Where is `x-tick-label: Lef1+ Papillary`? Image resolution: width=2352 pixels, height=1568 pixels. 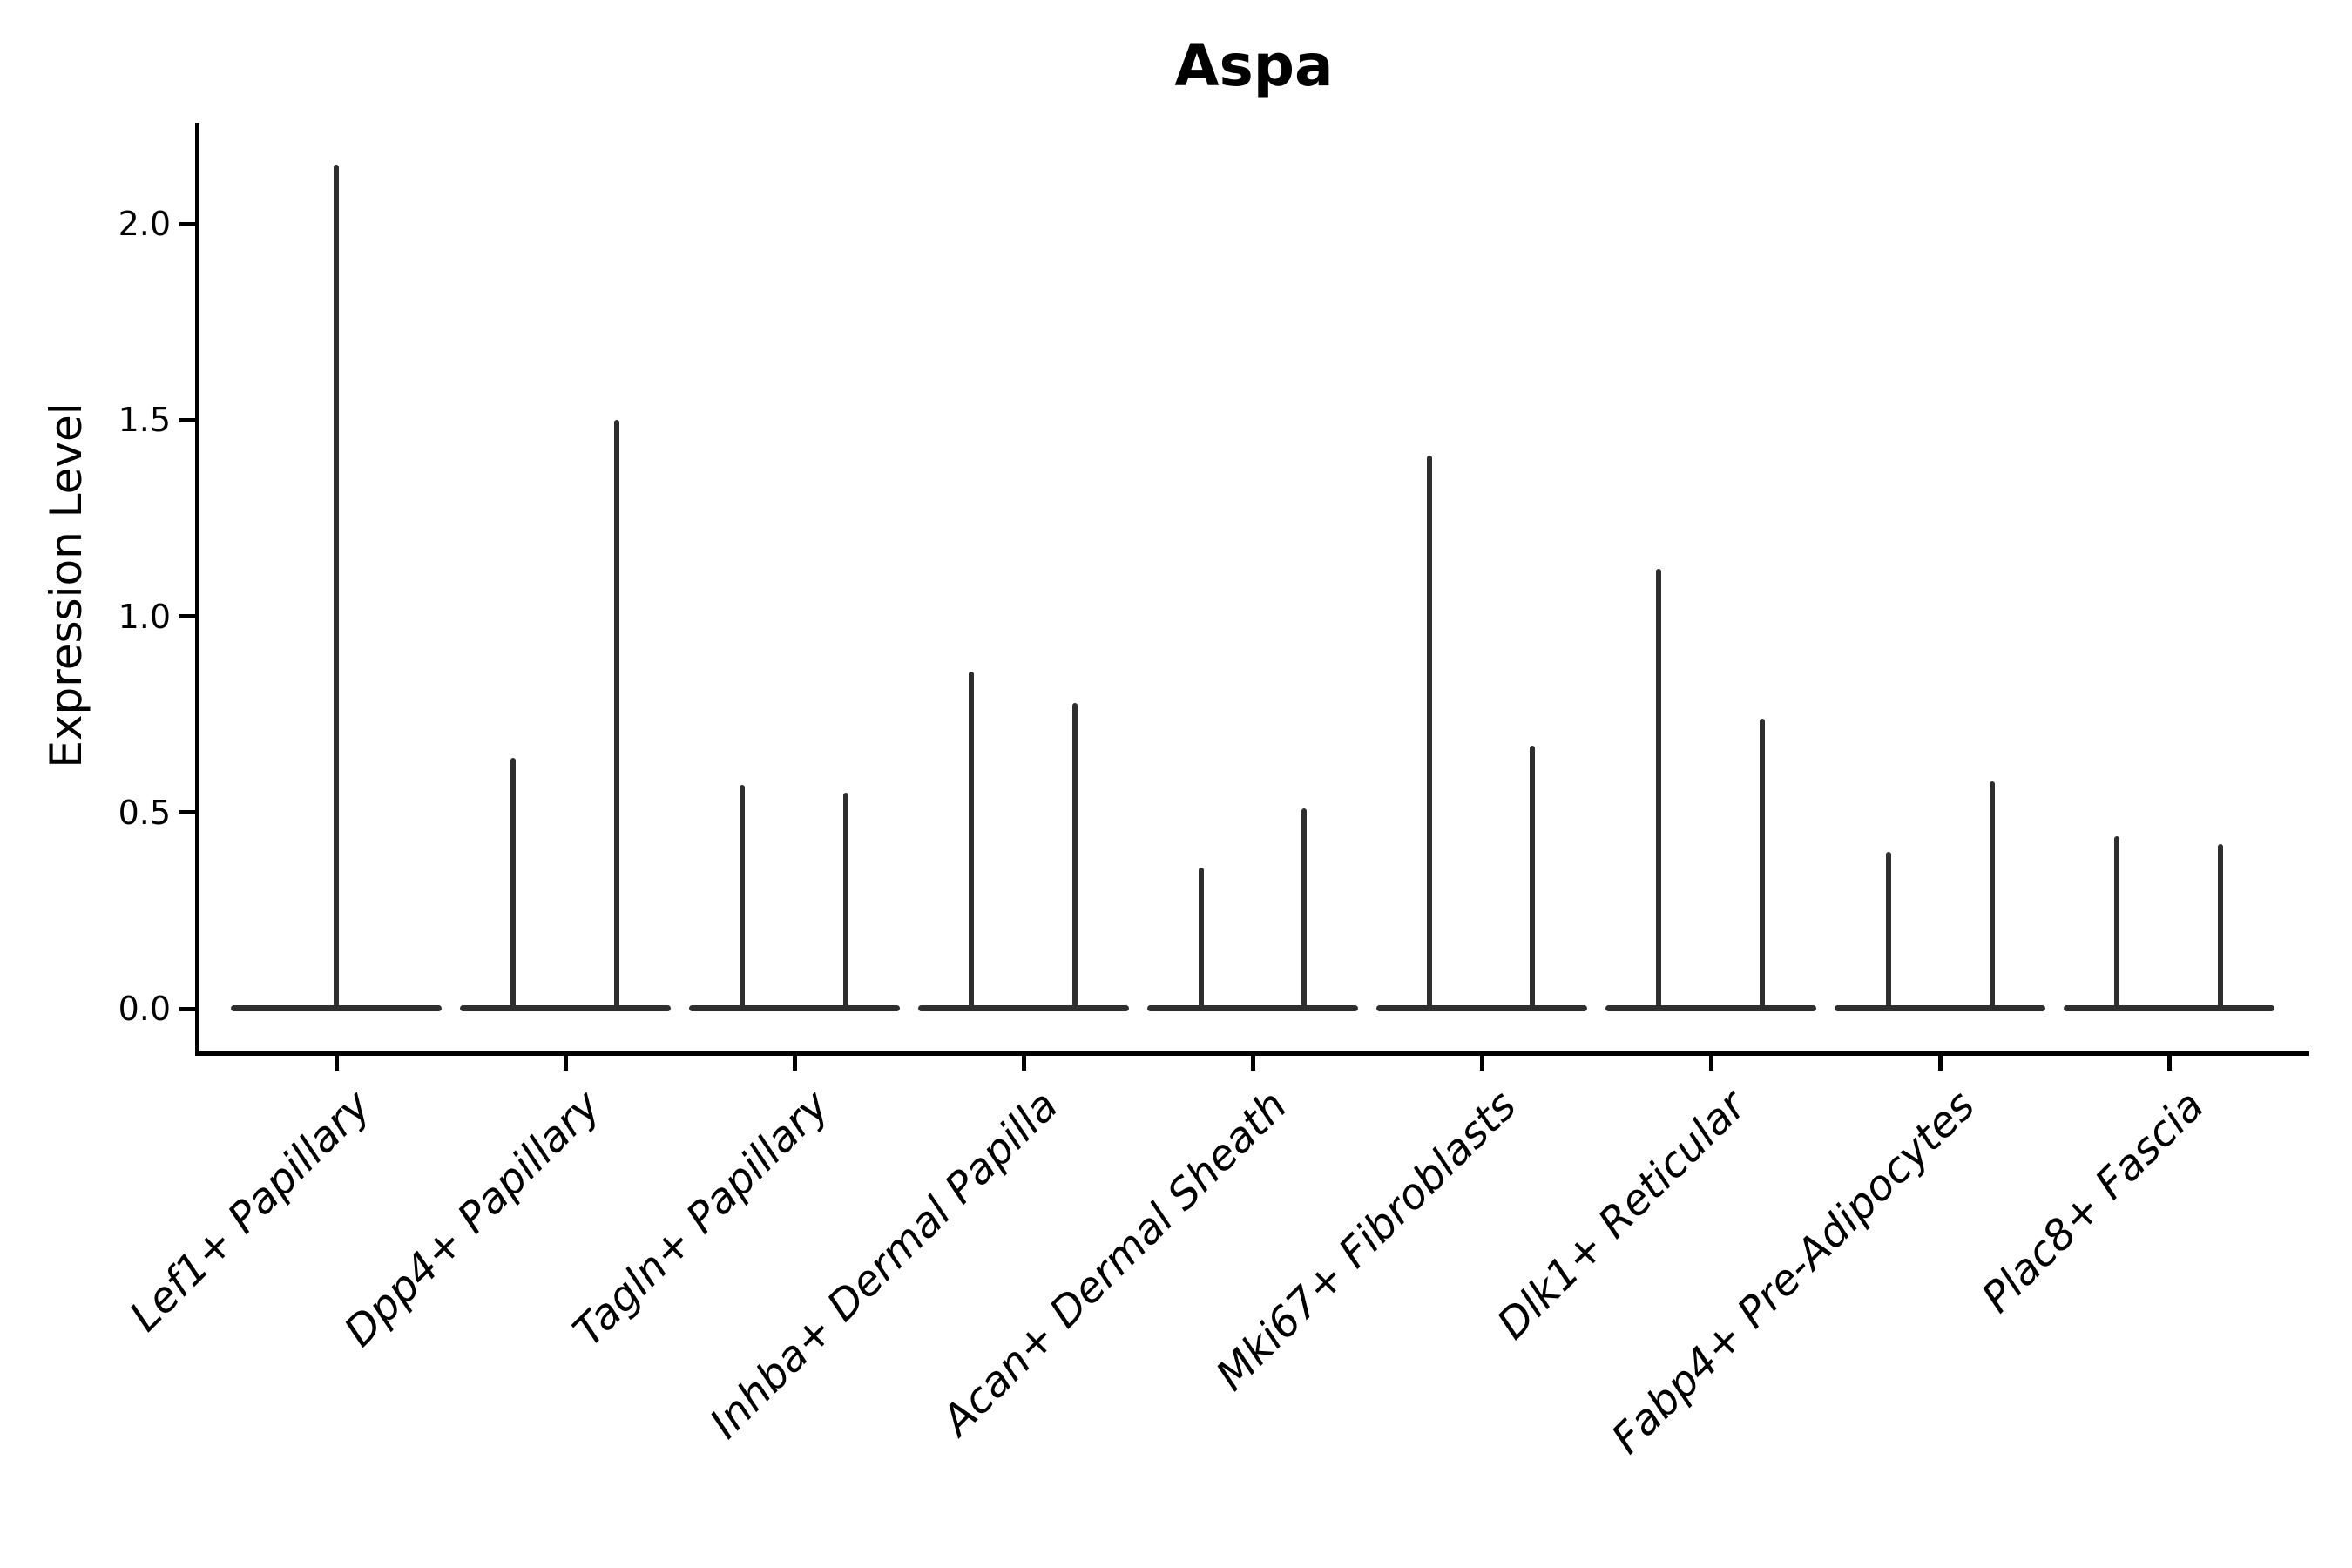 x-tick-label: Lef1+ Papillary is located at coordinates (250, 1211).